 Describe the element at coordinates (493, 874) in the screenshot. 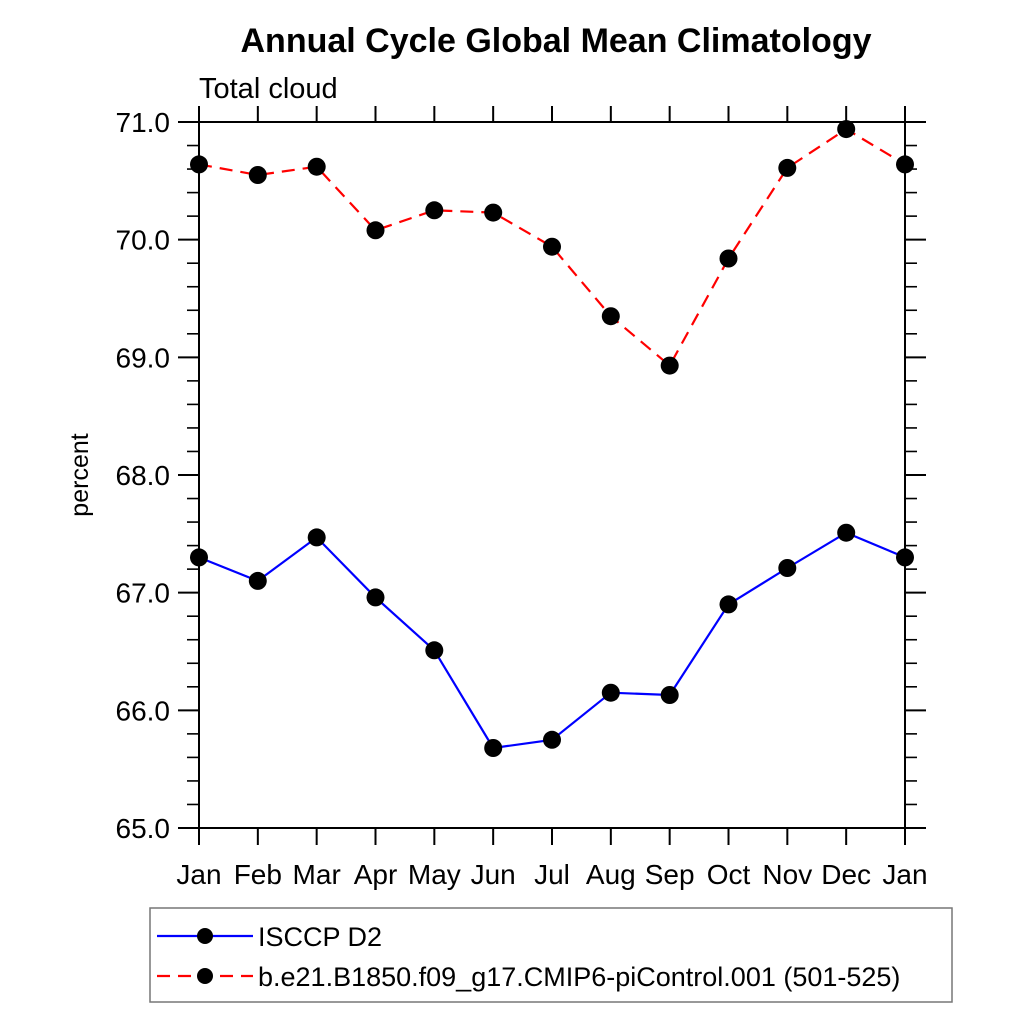

I see `x-tick-label: Jun` at that location.